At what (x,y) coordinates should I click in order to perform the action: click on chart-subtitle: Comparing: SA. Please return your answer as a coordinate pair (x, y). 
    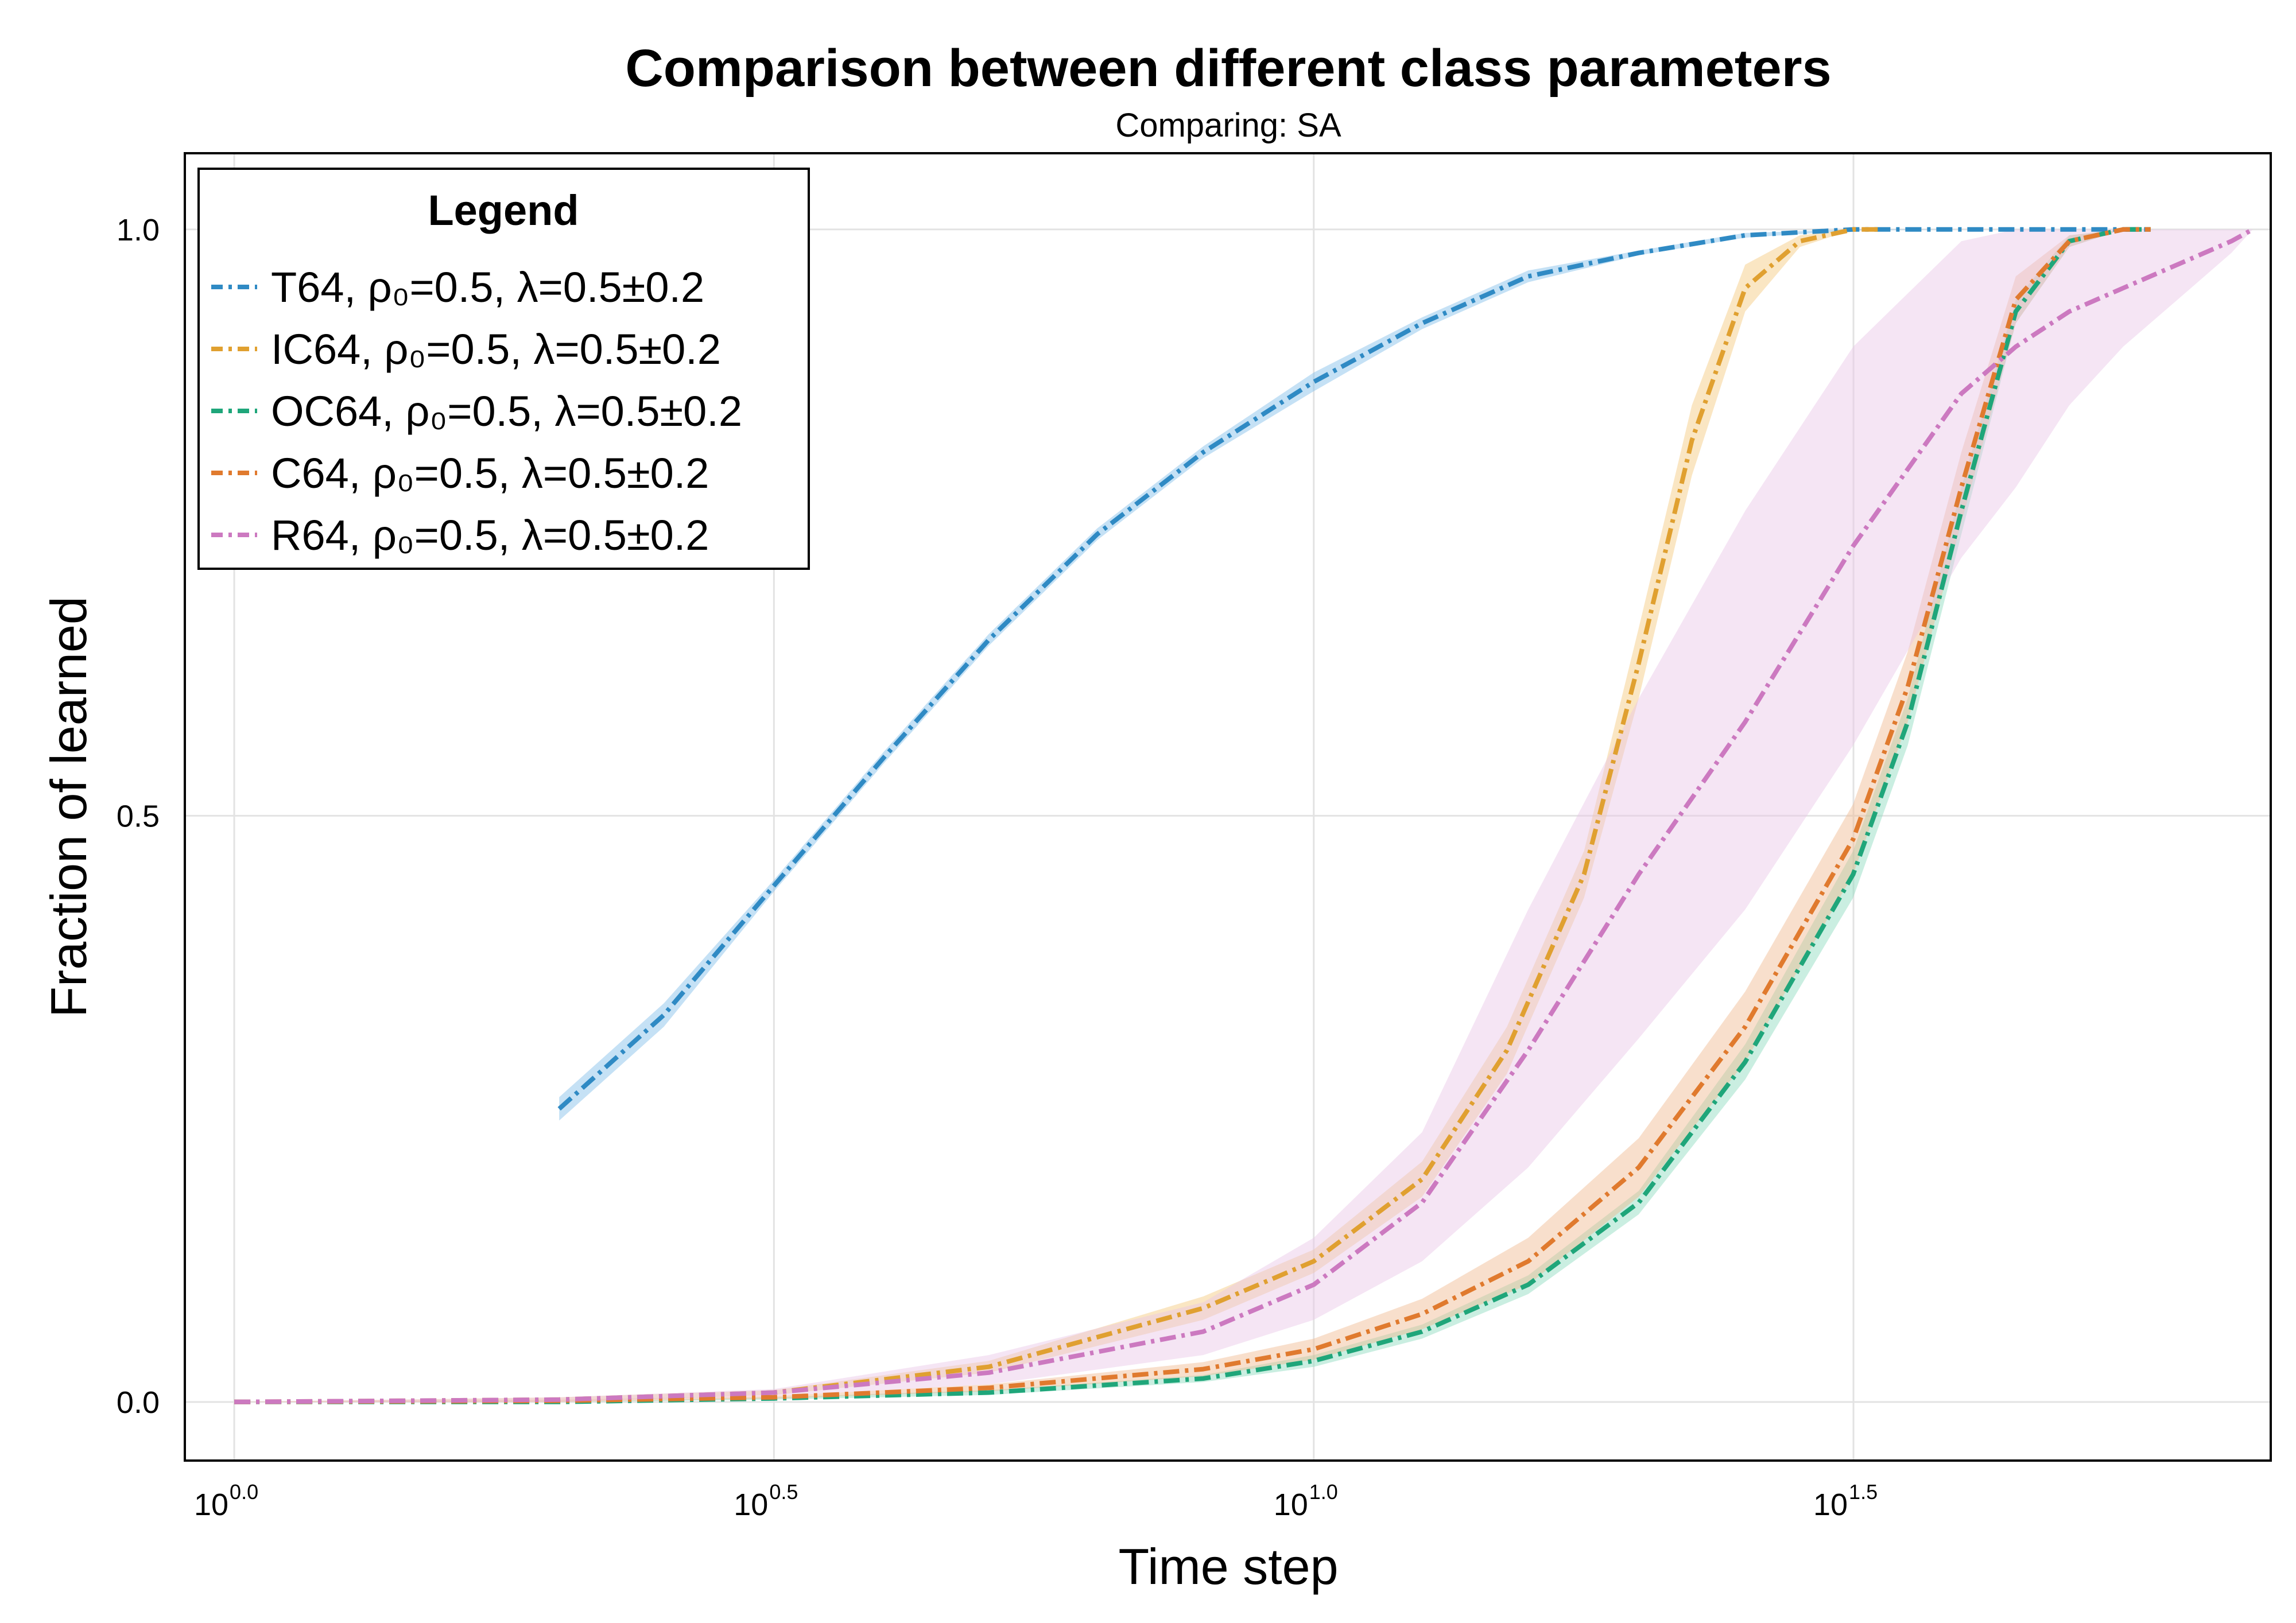
    Looking at the image, I should click on (1228, 125).